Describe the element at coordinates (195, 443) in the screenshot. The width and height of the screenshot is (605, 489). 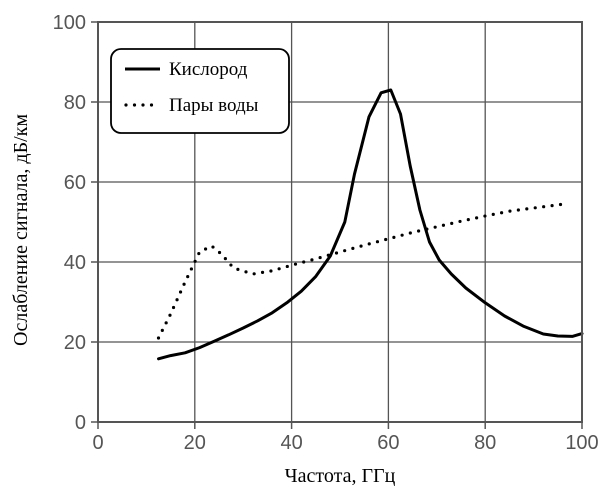
I see `x-tick-label: 20` at that location.